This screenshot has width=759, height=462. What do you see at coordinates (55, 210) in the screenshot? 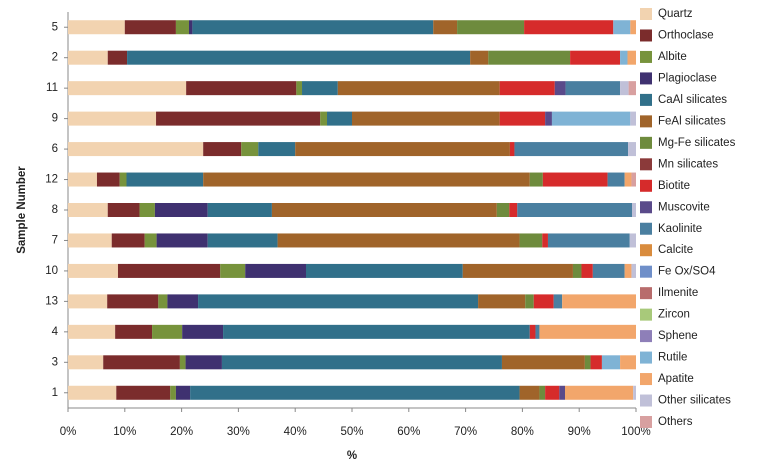
I see `y-tick-label: 8` at bounding box center [55, 210].